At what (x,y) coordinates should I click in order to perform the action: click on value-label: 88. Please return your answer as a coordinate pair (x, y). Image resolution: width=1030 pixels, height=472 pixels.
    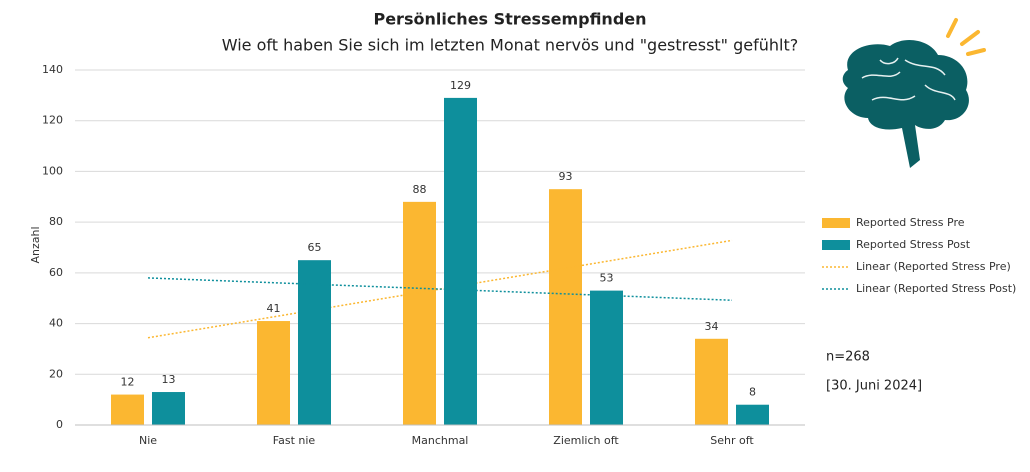
    Looking at the image, I should click on (420, 189).